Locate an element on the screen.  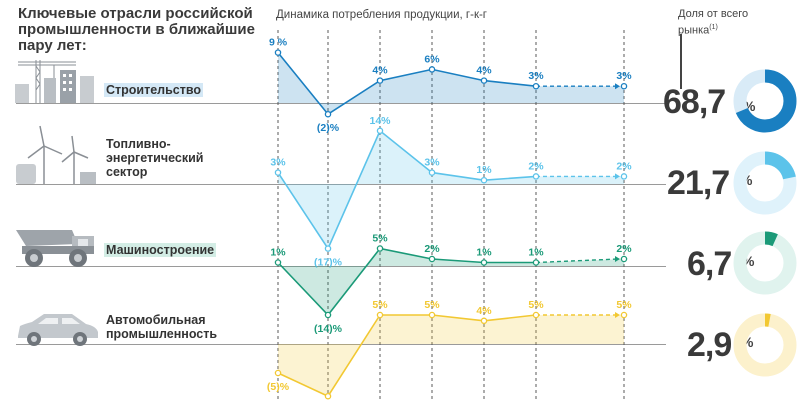
share-title-text: Доля от всего рынка is located at coordinates (713, 22).